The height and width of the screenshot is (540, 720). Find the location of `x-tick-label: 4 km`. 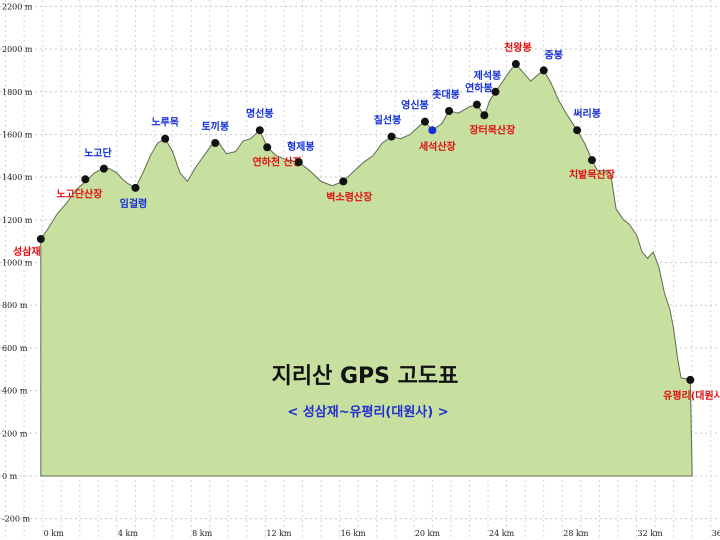

x-tick-label: 4 km is located at coordinates (128, 533).